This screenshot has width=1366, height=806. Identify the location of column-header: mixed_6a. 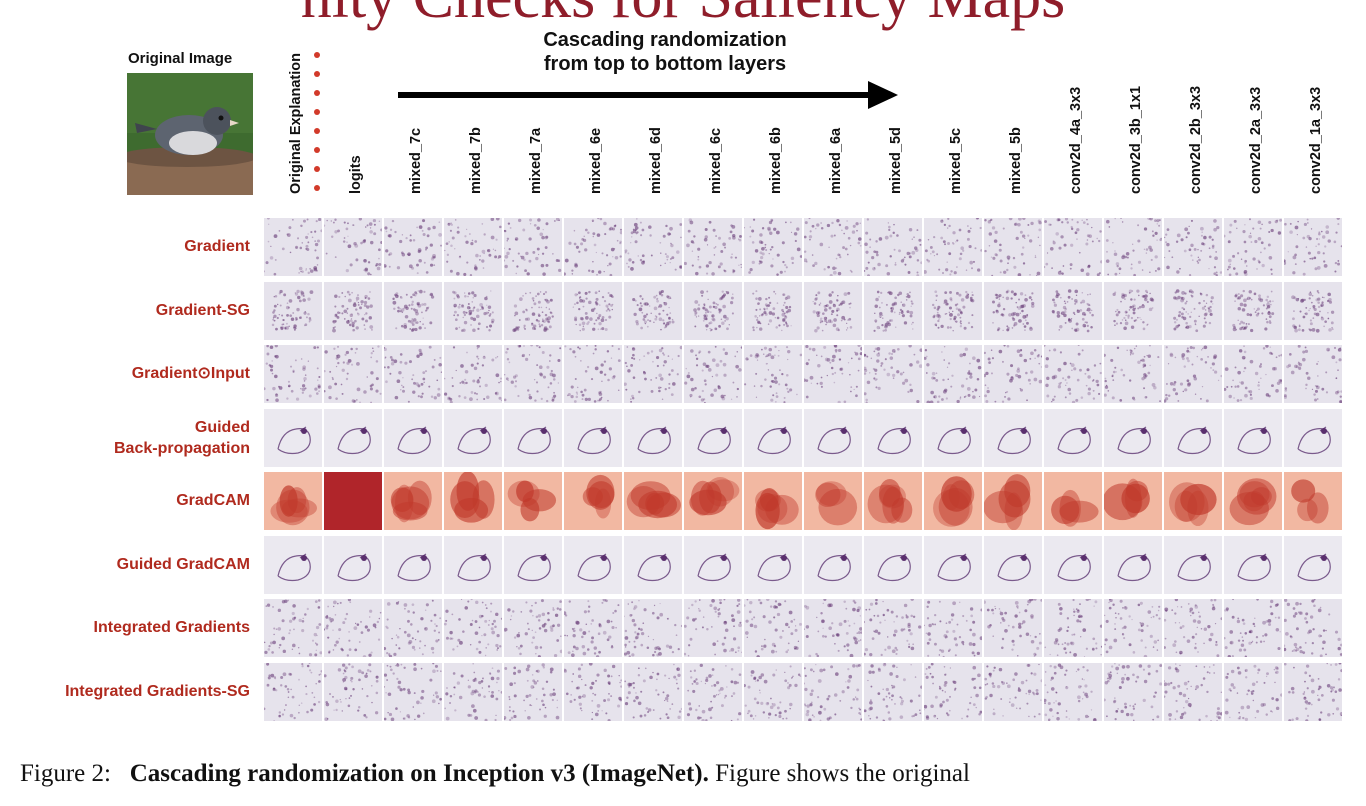
(836, 160).